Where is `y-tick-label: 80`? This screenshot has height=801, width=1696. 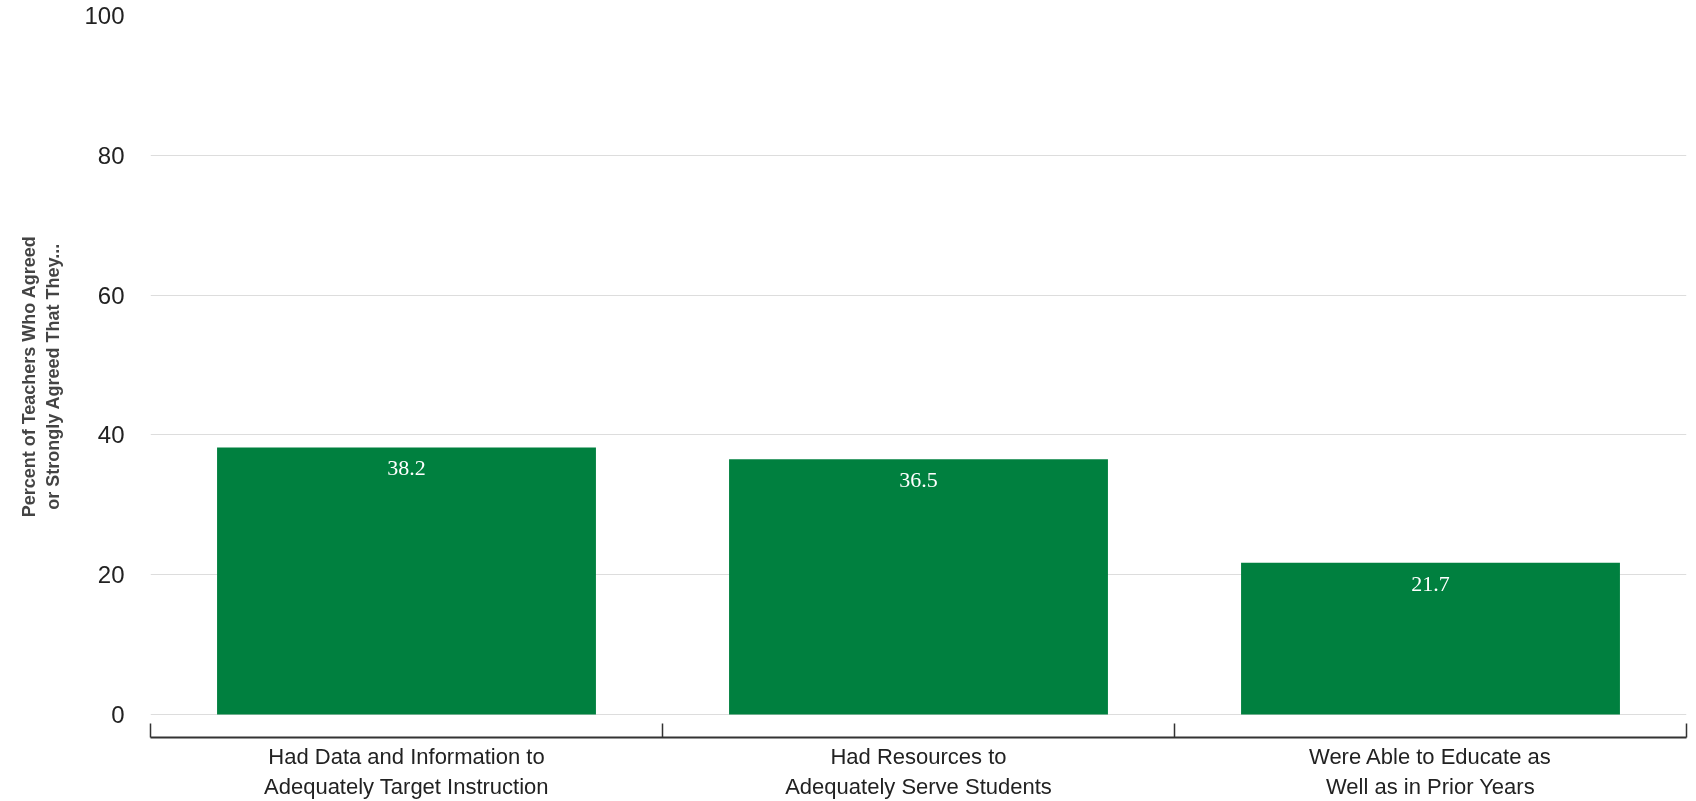 y-tick-label: 80 is located at coordinates (111, 155).